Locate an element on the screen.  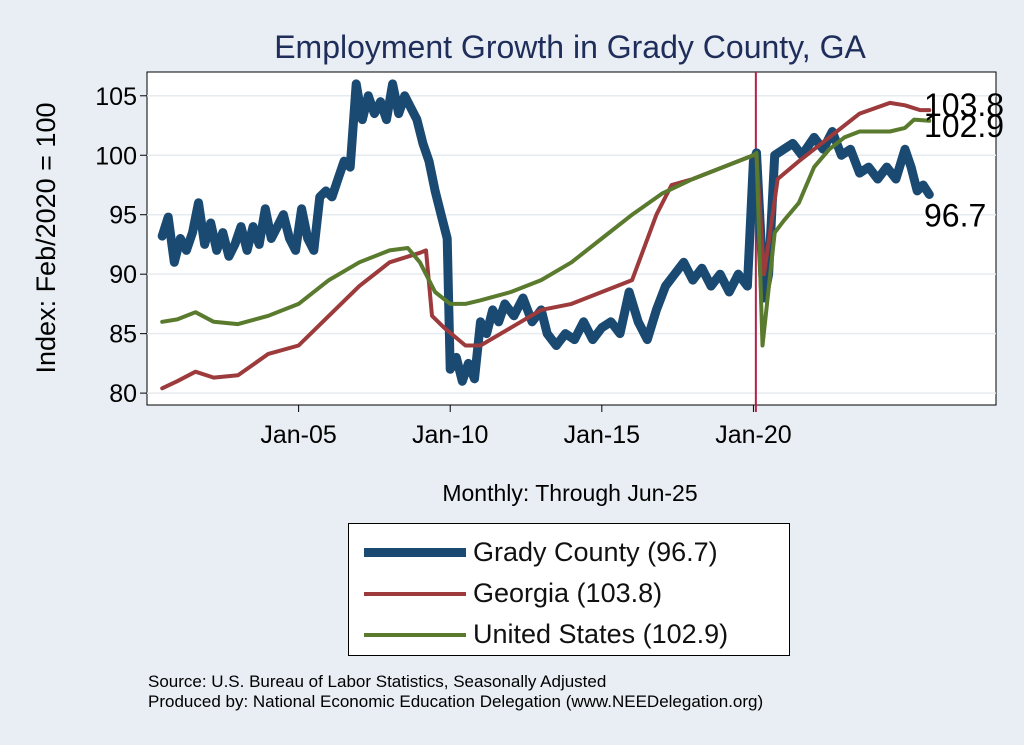
legend-item-us: United States (102.9) is located at coordinates (569, 634).